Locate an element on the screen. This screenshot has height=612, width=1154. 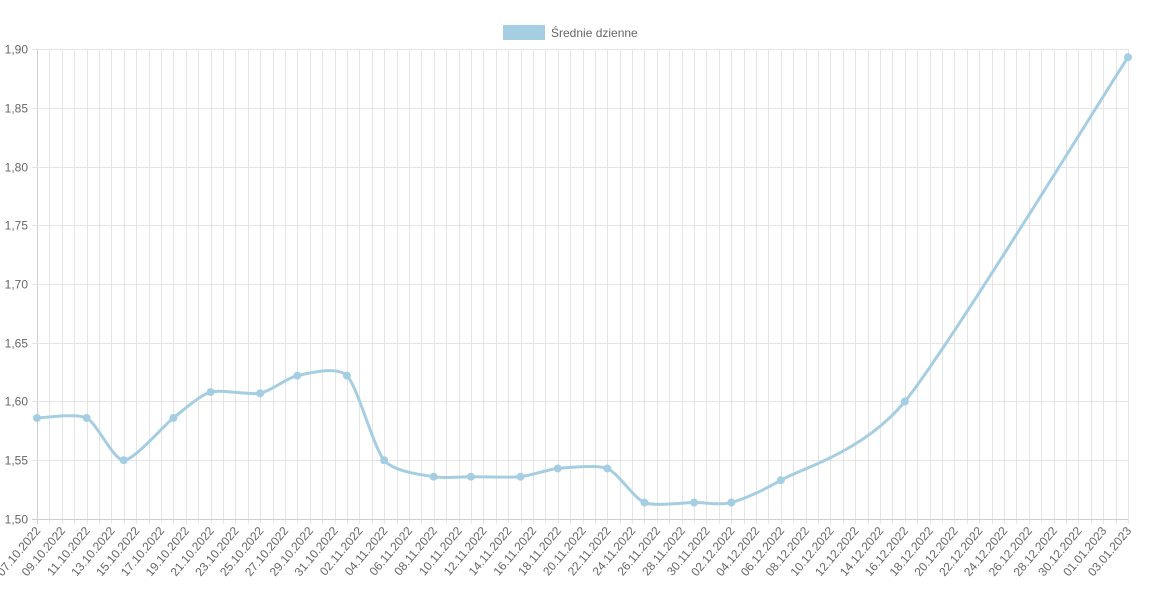
y-tick-label: 1,90 is located at coordinates (17, 50).